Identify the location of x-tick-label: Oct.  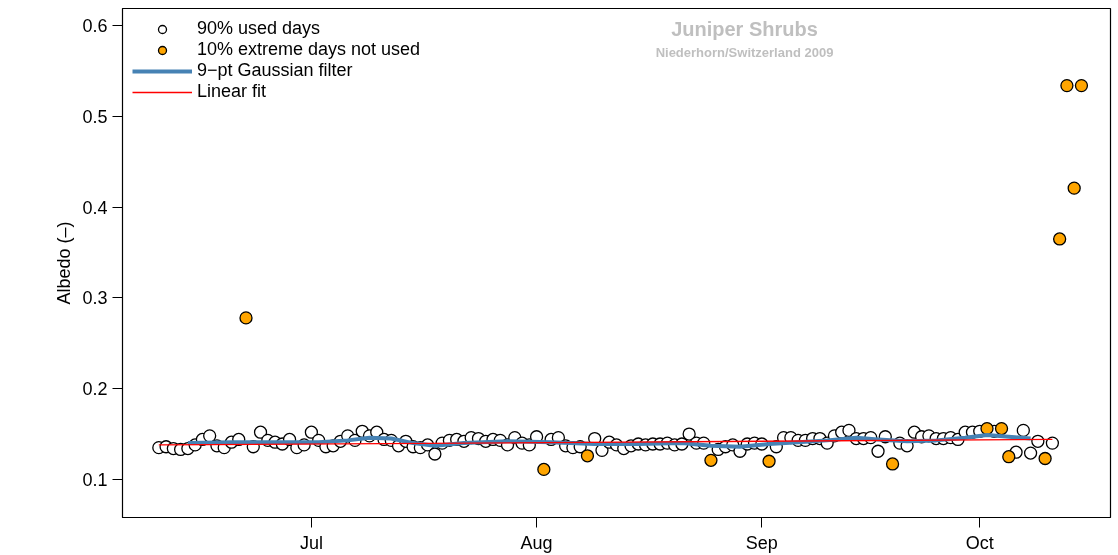
(979, 542).